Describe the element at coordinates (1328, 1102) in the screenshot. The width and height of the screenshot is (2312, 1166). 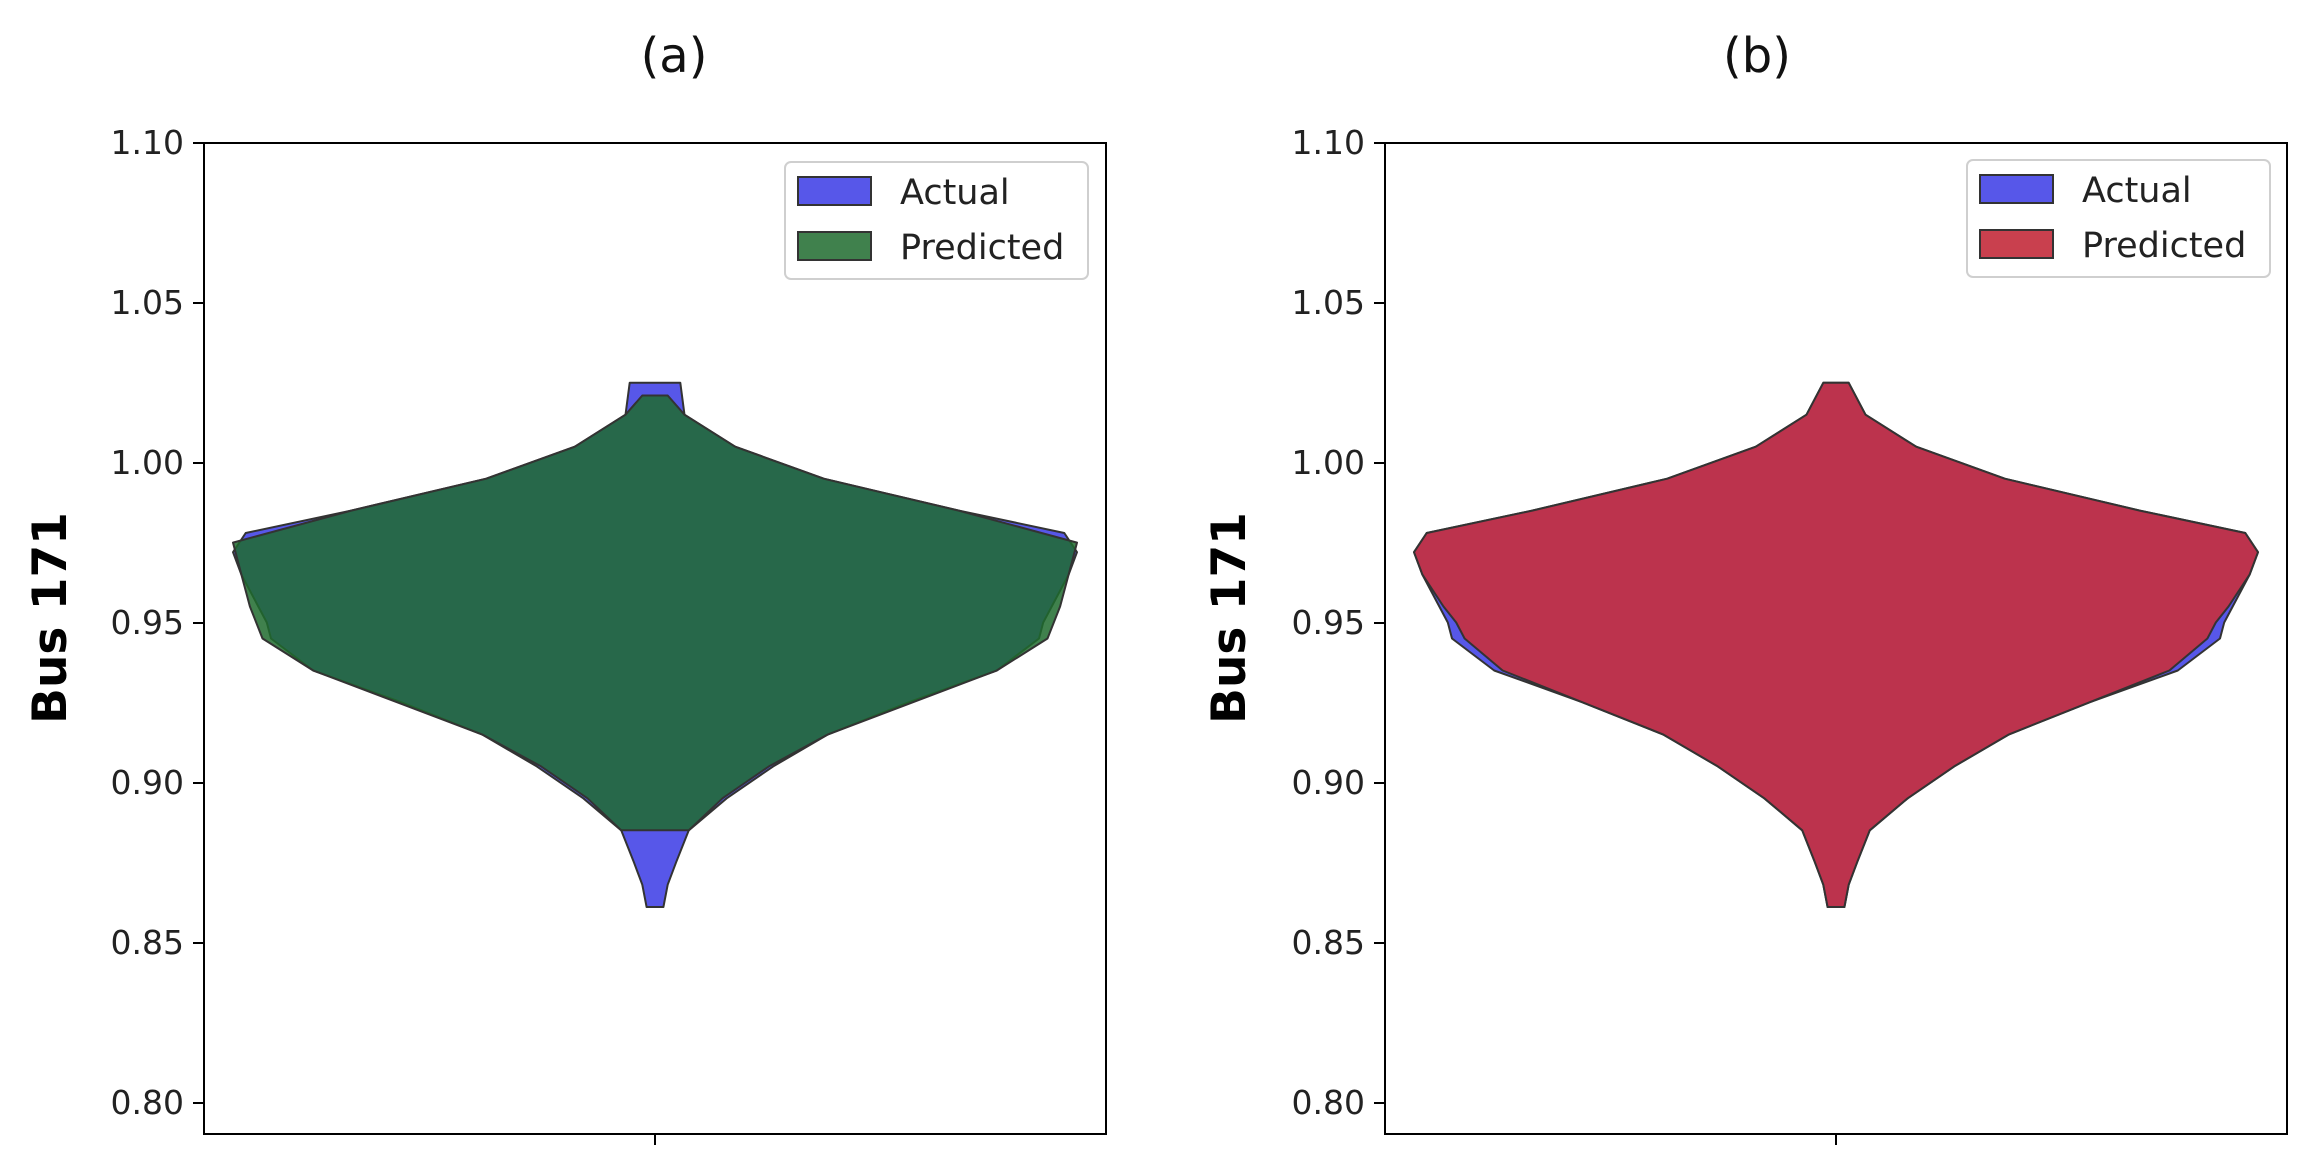
I see `panel-b-ytick-label: 0.80` at that location.